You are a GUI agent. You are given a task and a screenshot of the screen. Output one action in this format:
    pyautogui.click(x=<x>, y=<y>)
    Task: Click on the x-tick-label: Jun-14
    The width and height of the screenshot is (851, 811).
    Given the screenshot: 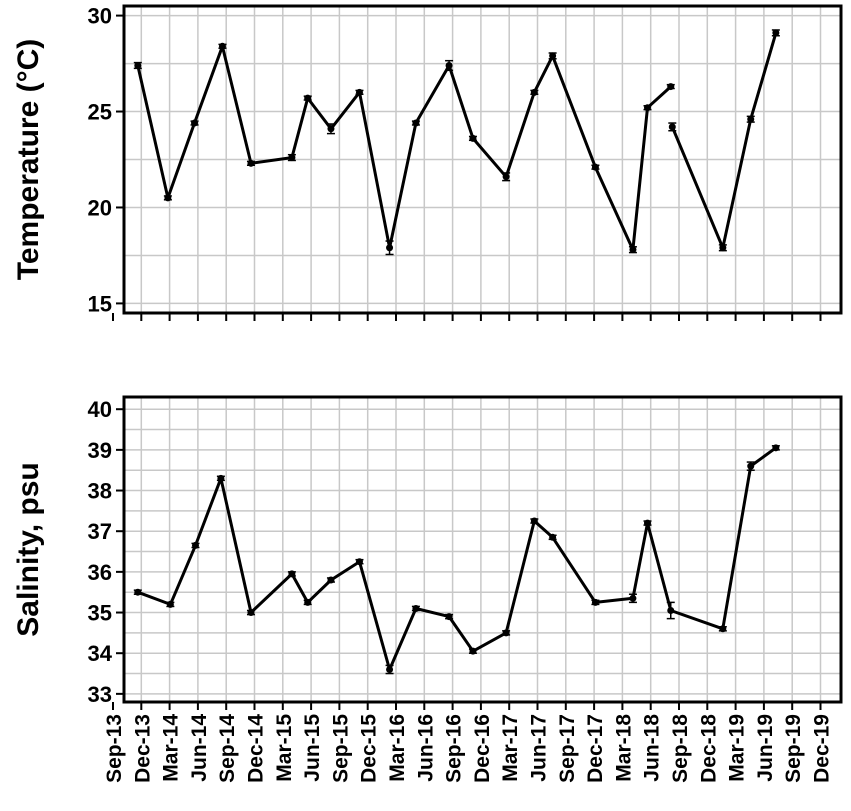 What is the action you would take?
    pyautogui.click(x=199, y=748)
    